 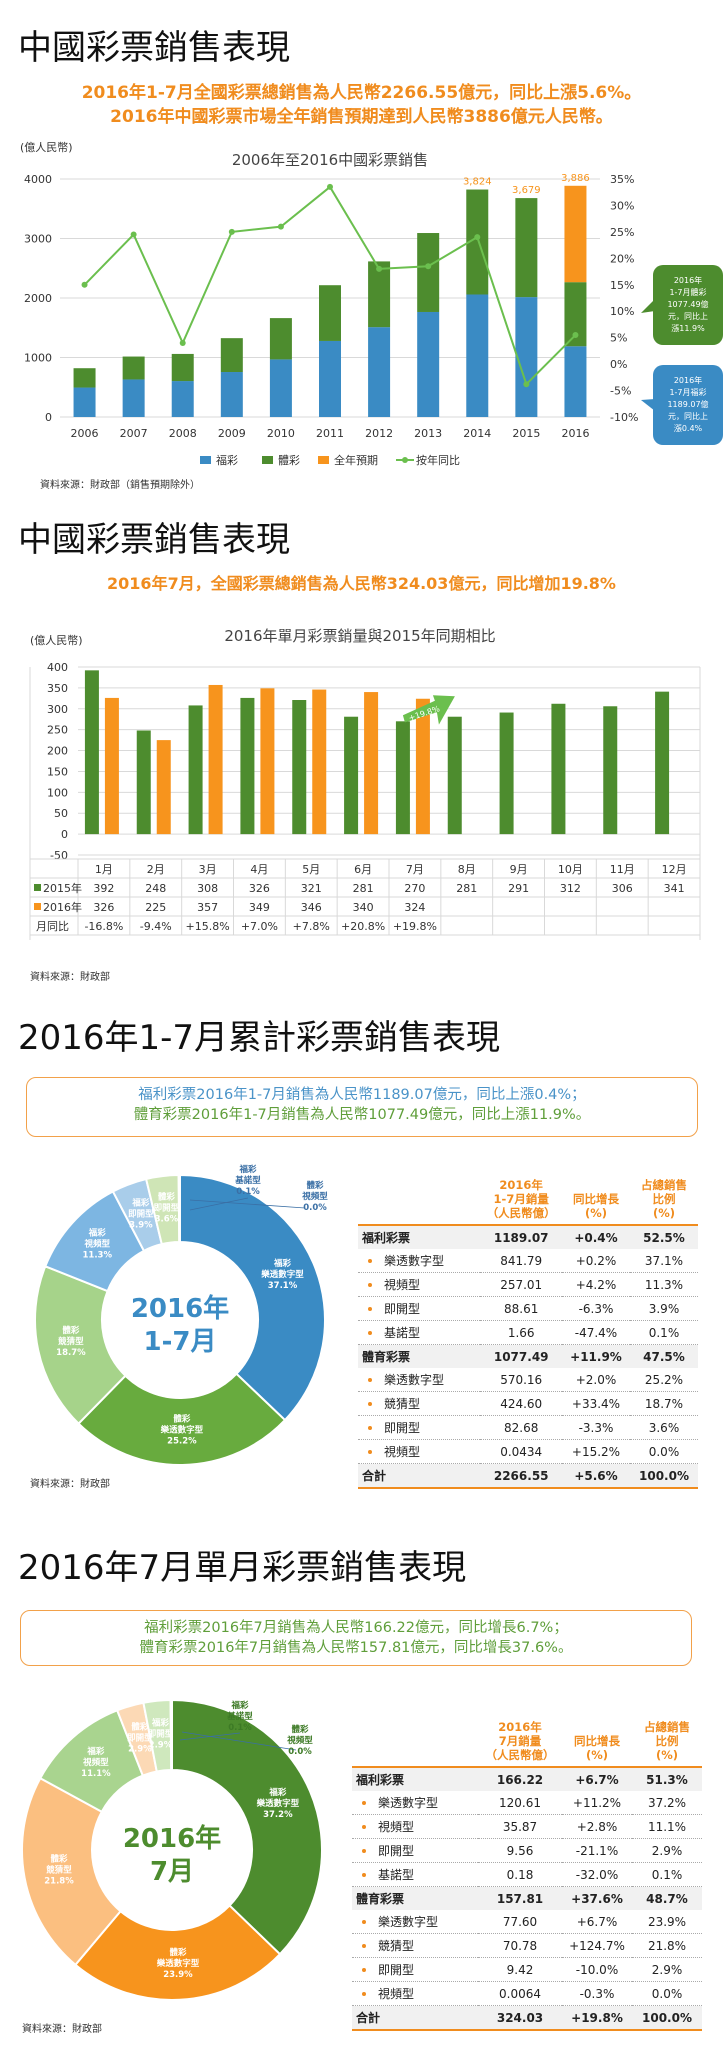 What do you see at coordinates (622, 205) in the screenshot?
I see `chart1-y2tick: 30%` at bounding box center [622, 205].